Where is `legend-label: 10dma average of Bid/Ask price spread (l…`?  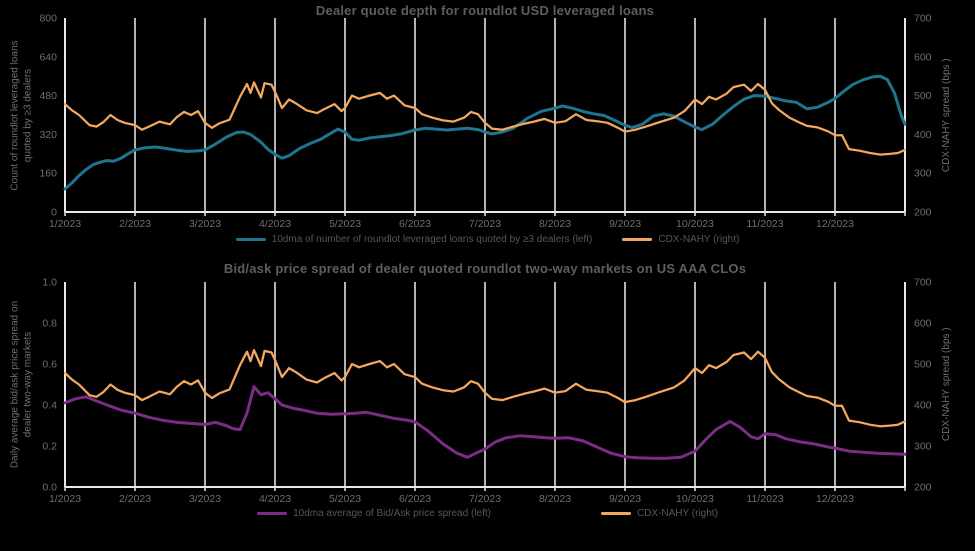
legend-label: 10dma average of Bid/Ask price spread (l… is located at coordinates (392, 513).